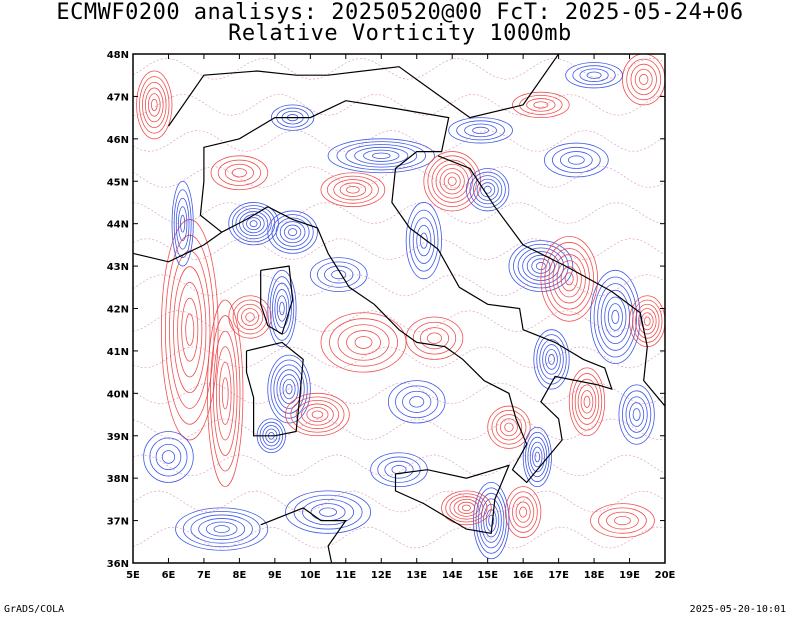 The width and height of the screenshot is (800, 618). Describe the element at coordinates (118, 140) in the screenshot. I see `lat-tick-label: 46N` at that location.